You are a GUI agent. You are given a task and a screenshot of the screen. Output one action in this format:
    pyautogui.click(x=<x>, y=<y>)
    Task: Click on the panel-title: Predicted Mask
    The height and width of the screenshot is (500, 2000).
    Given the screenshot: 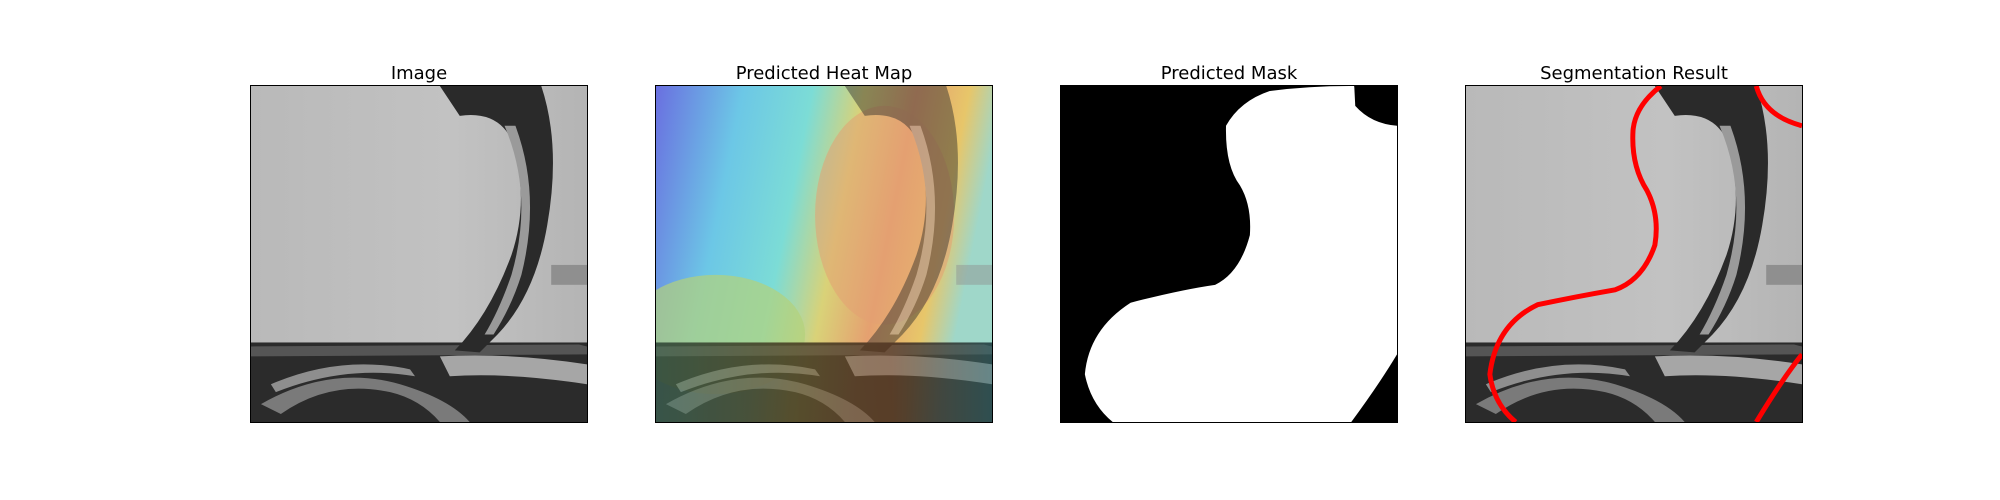 What is the action you would take?
    pyautogui.click(x=1229, y=73)
    